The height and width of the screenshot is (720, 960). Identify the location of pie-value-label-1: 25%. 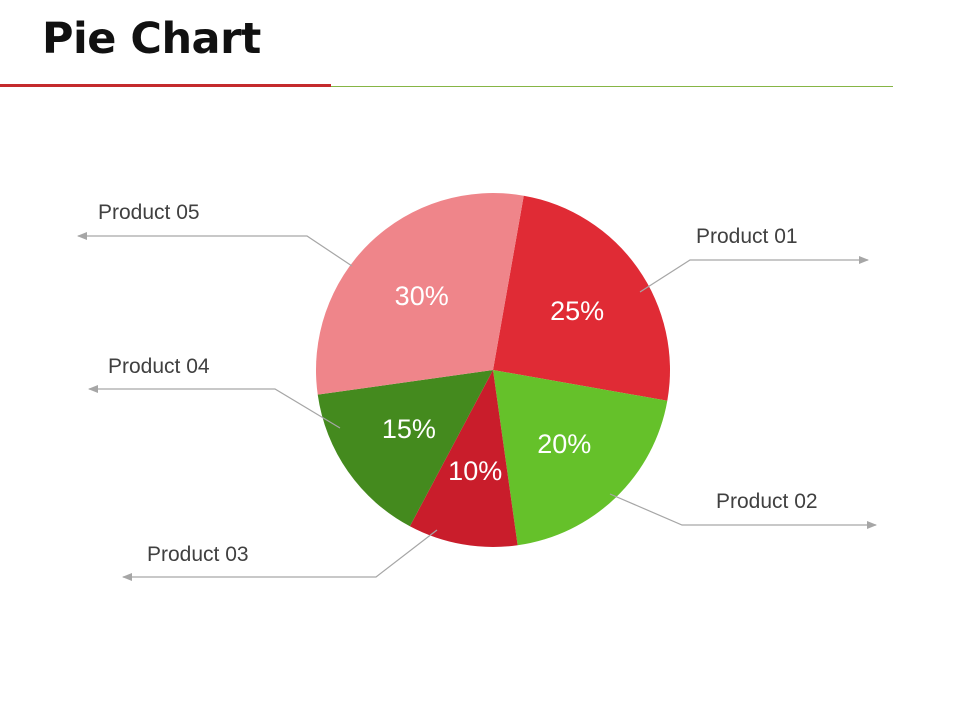
(577, 311).